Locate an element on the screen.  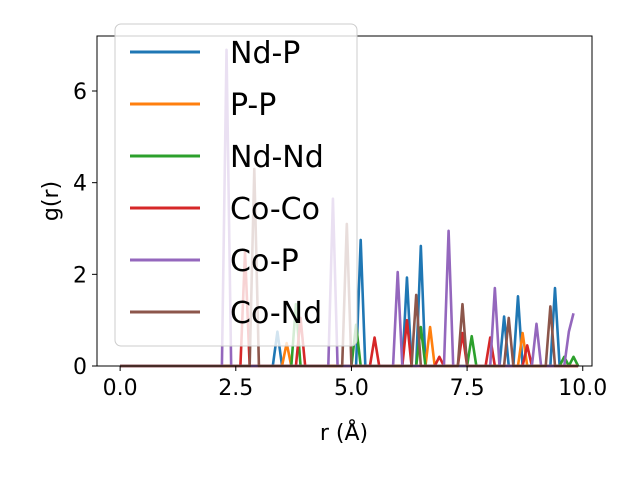
legend-label: P-P is located at coordinates (253, 105).